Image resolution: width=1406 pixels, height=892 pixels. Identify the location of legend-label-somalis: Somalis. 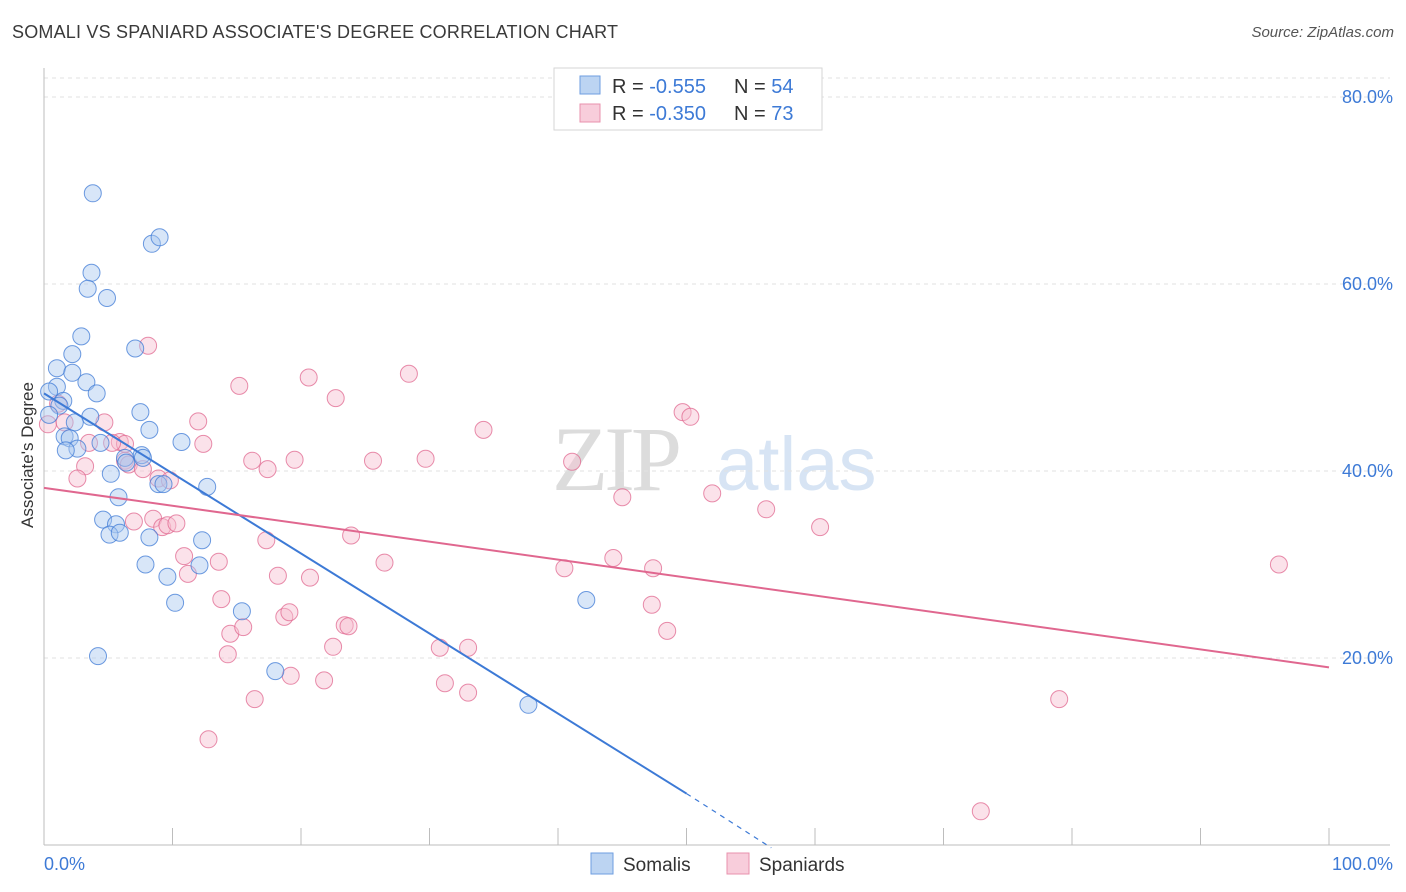
(657, 865).